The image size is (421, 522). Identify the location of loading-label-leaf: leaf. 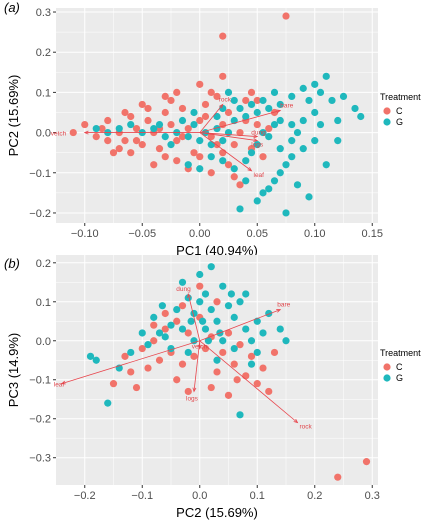
(259, 175).